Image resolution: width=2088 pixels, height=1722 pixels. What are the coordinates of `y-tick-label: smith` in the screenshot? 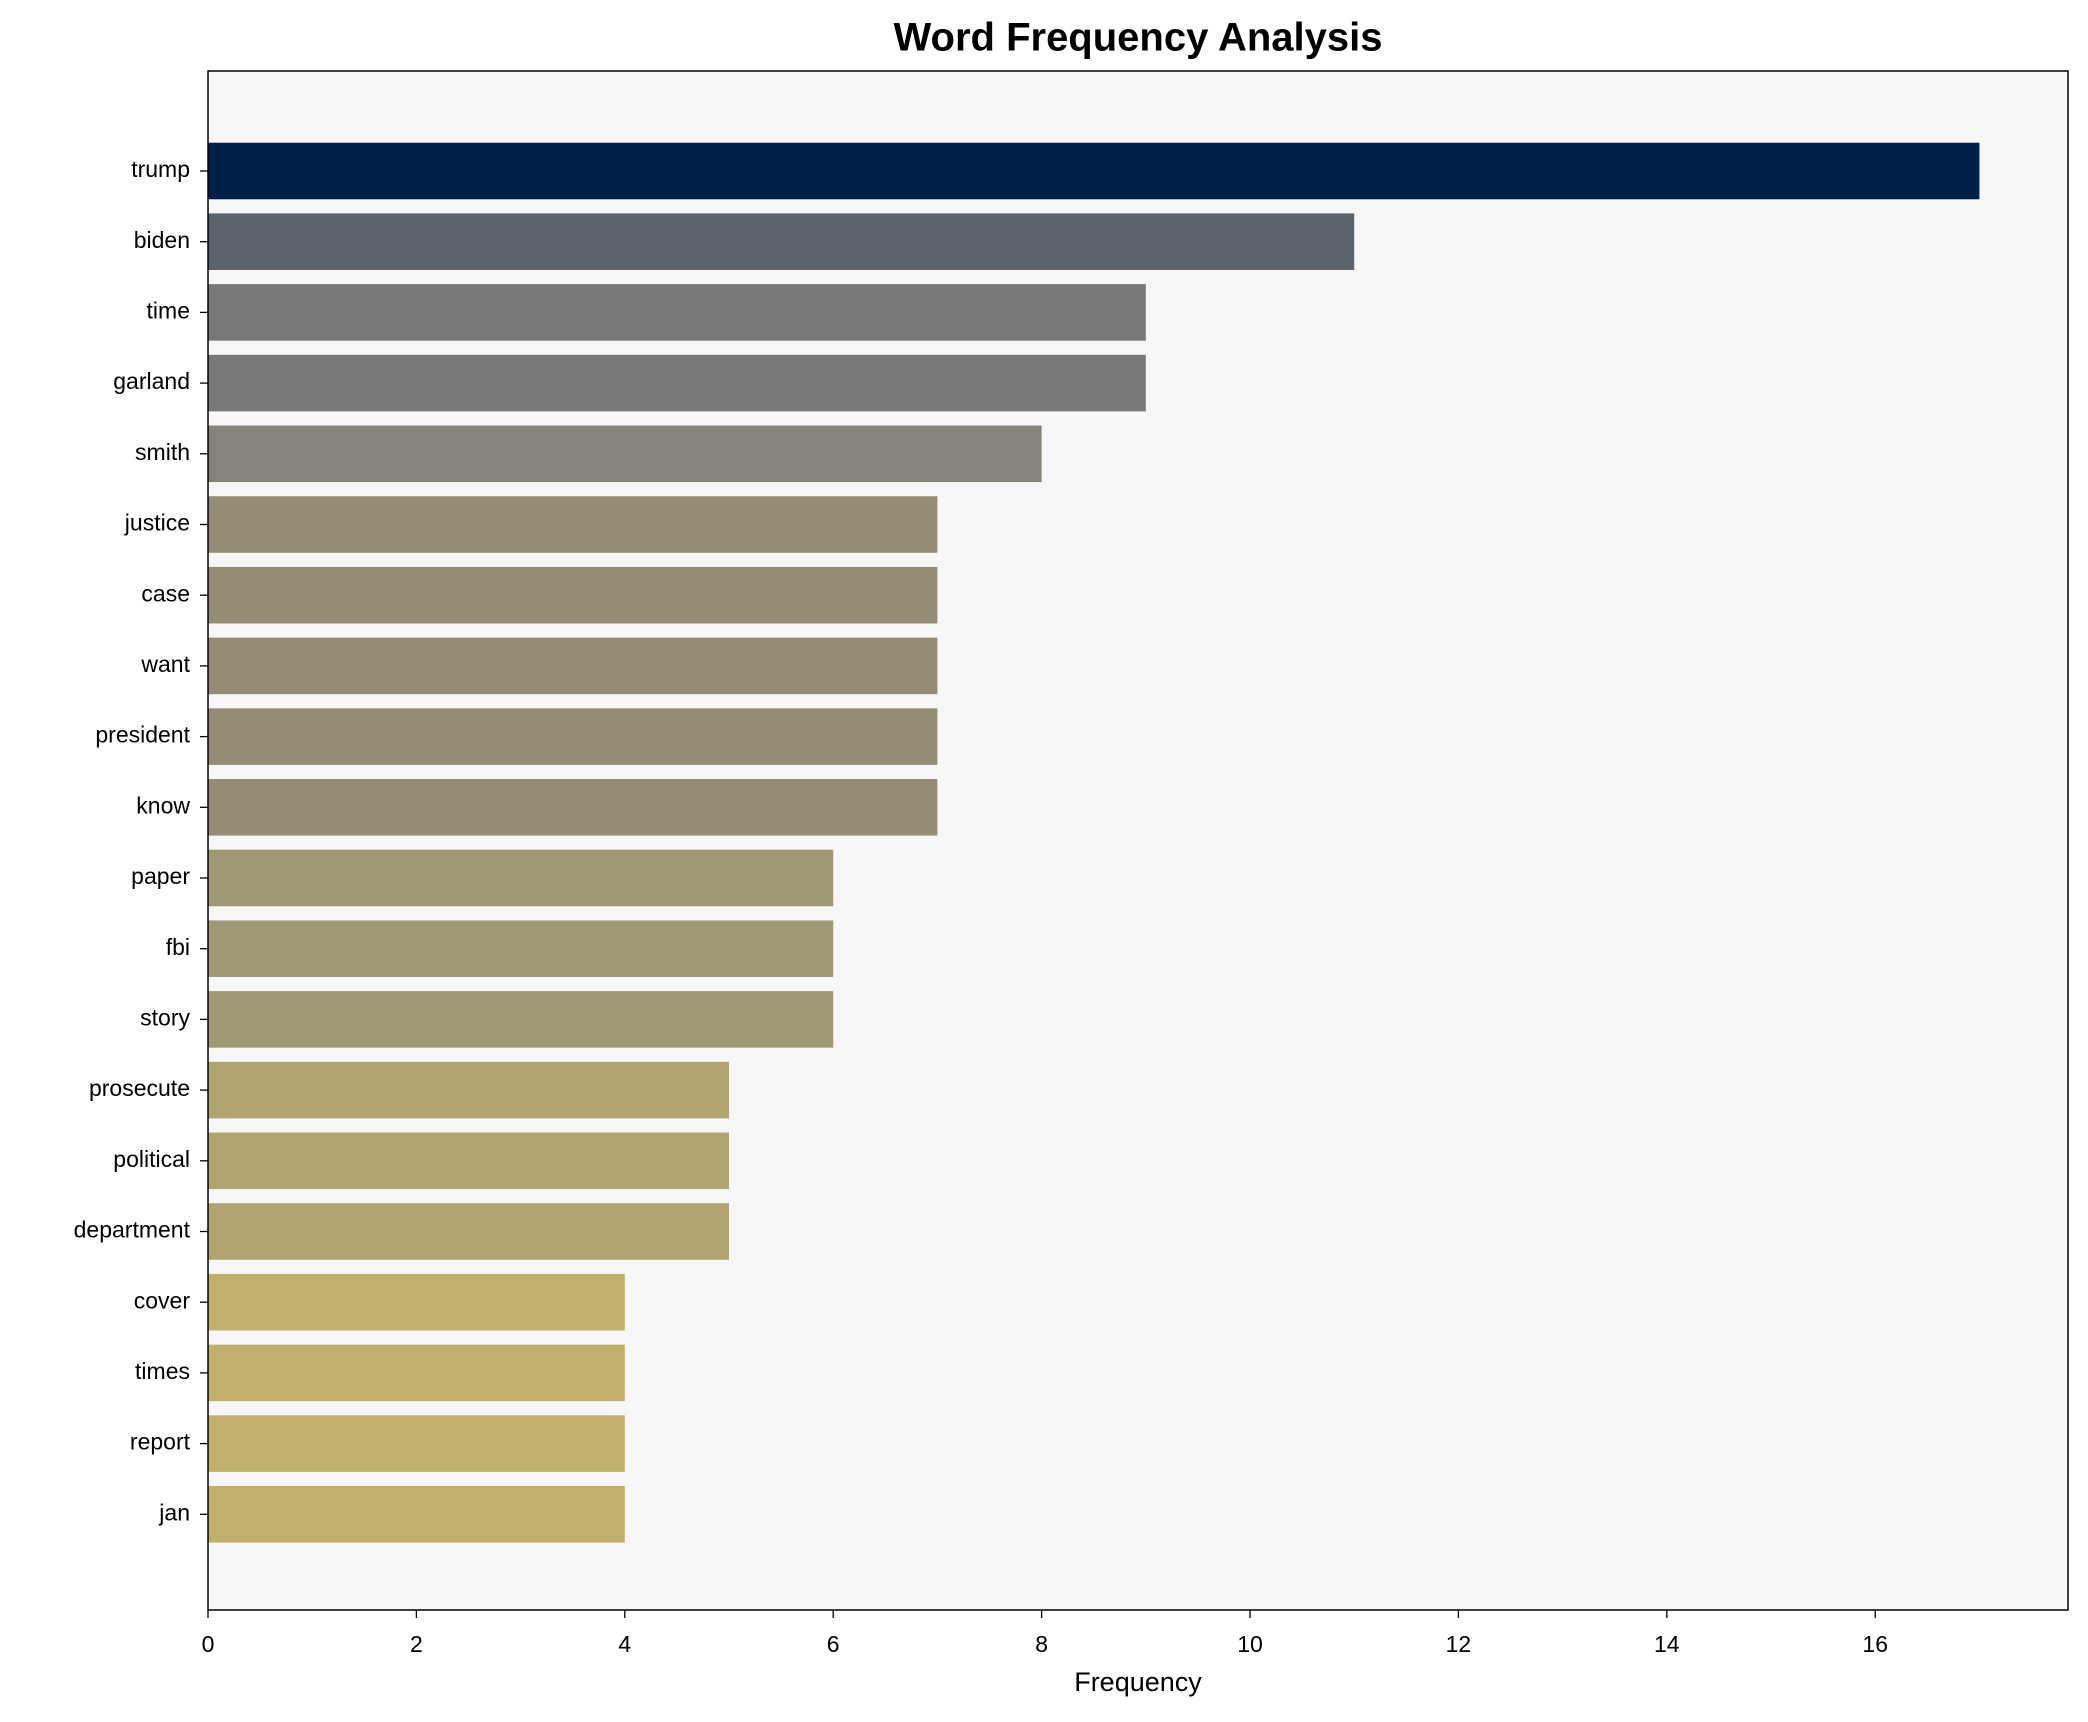 It's located at (162, 452).